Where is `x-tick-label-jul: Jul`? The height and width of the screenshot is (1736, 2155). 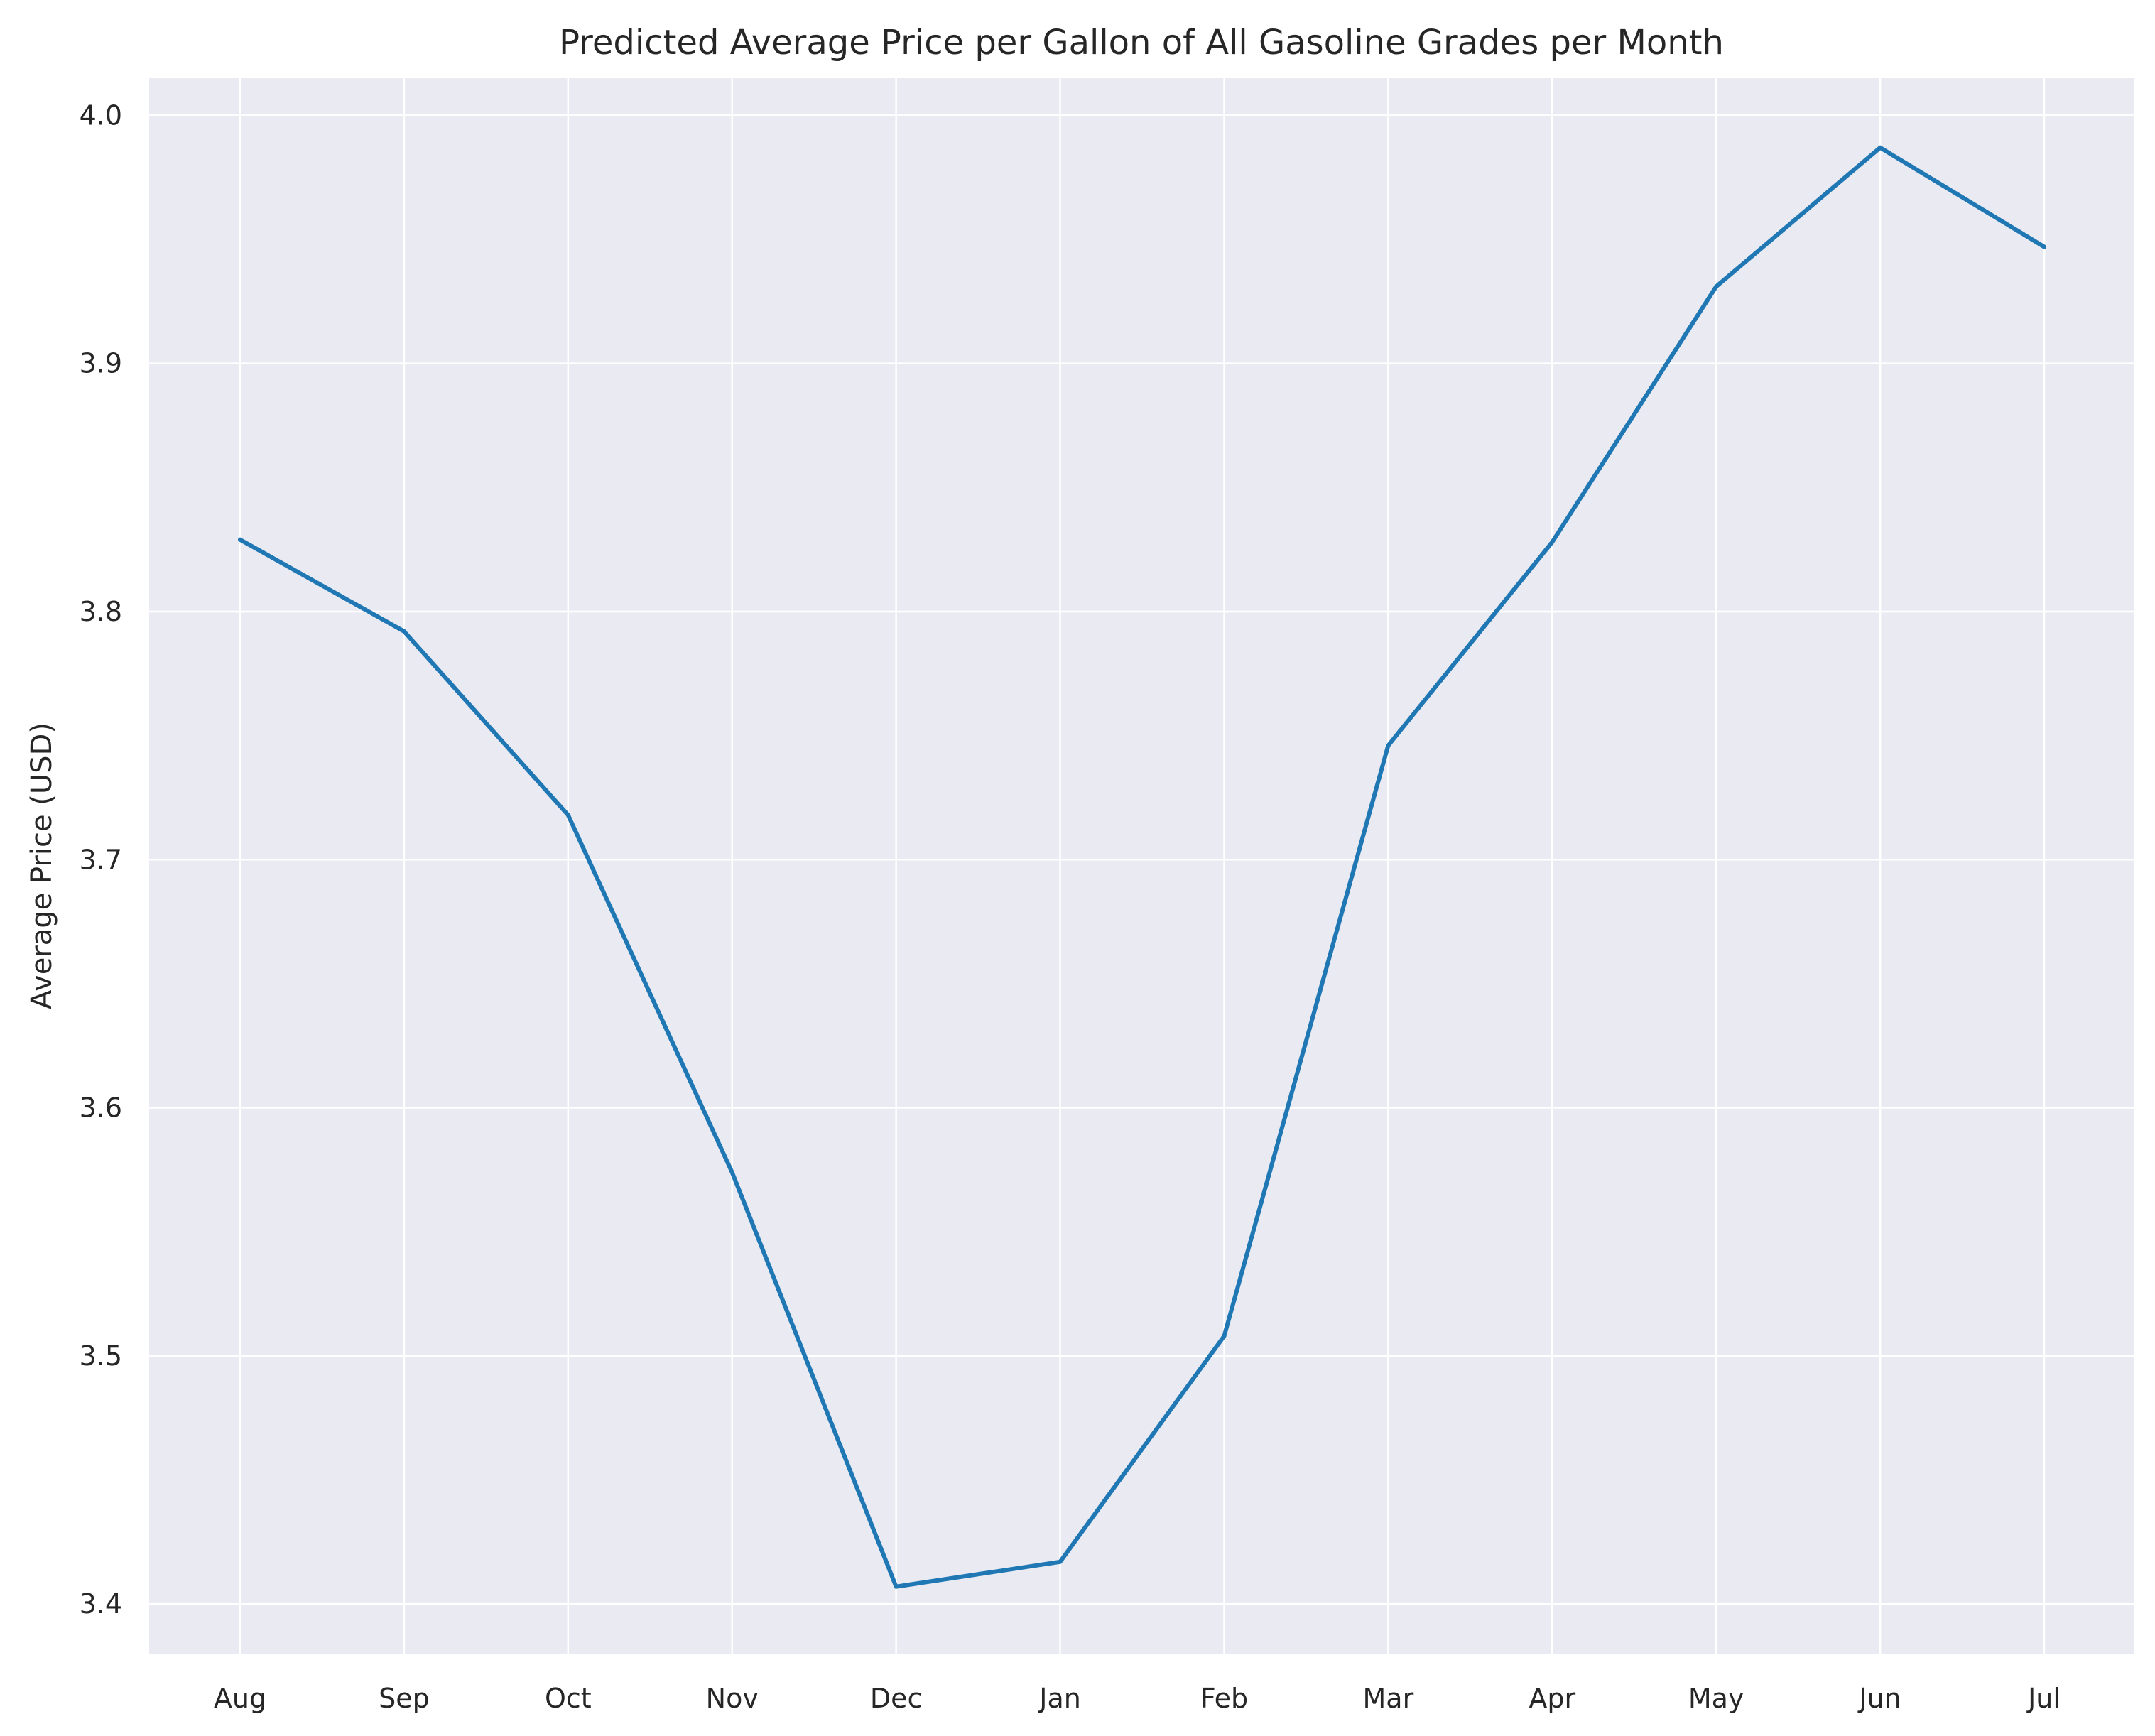
x-tick-label-jul: Jul is located at coordinates (2043, 1698).